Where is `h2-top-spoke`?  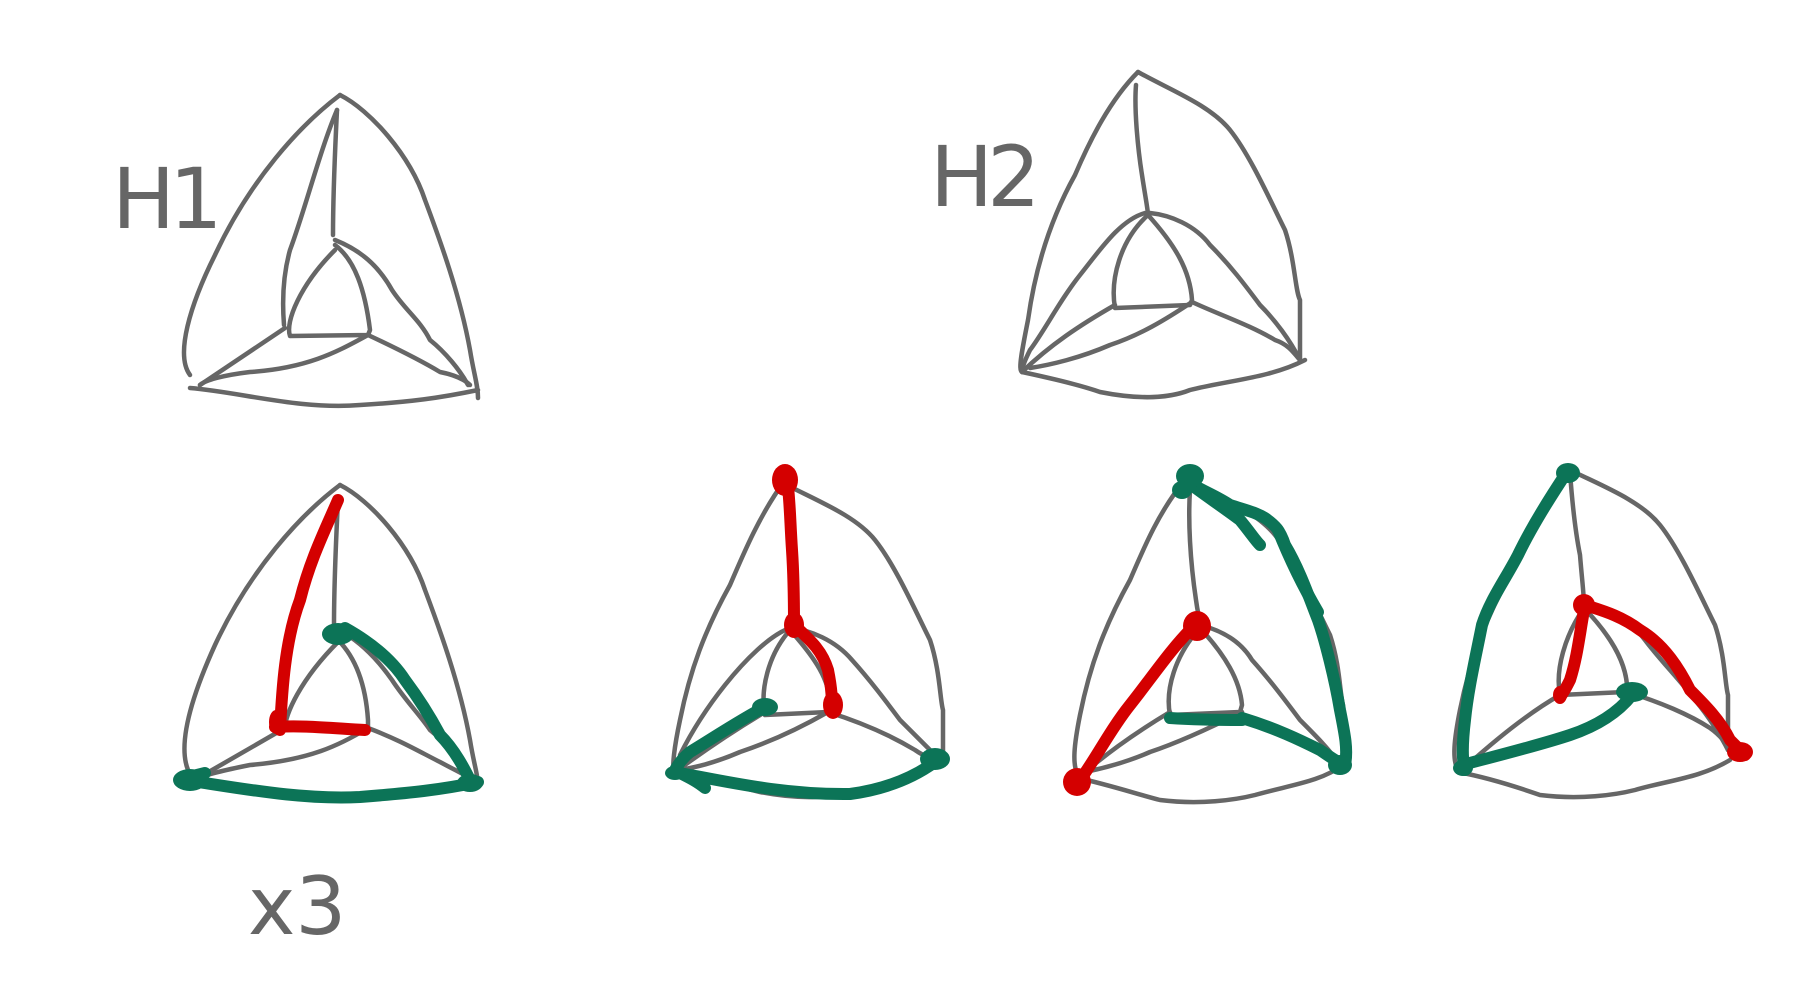
h2-top-spoke is located at coordinates (1142, 150).